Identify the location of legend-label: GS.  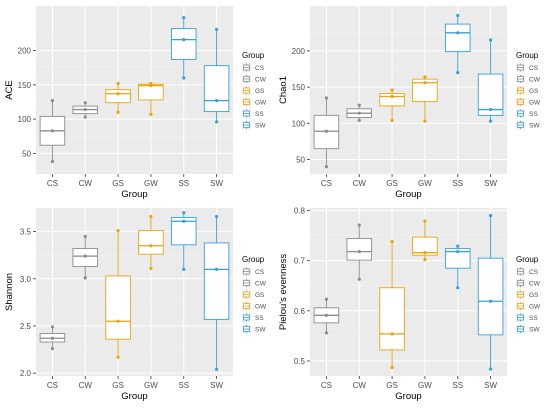
(534, 295).